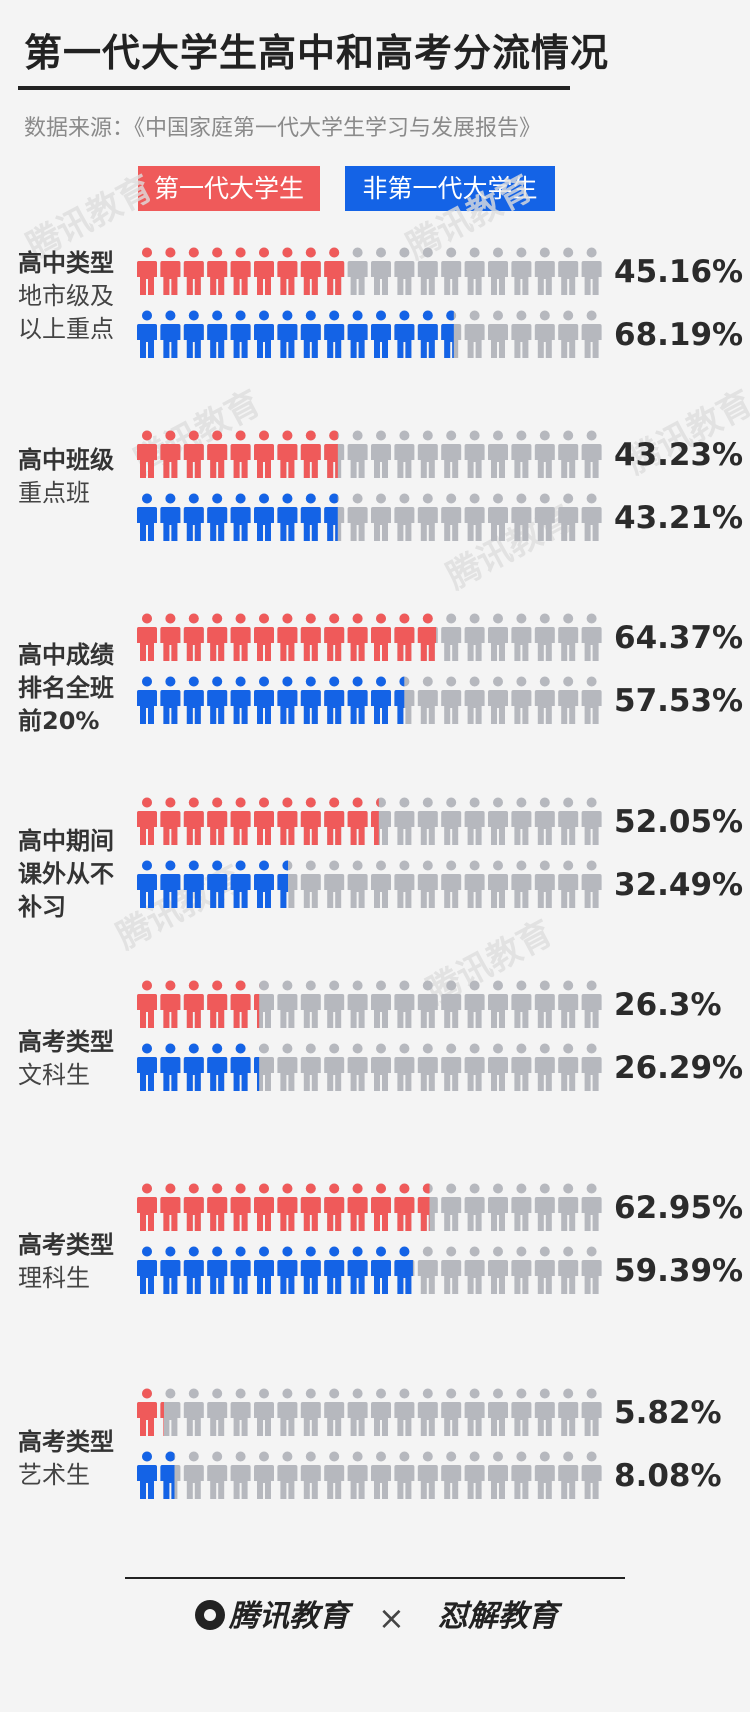 The width and height of the screenshot is (750, 1712). Describe the element at coordinates (375, 1618) in the screenshot. I see `footer-logos: 腾讯教育 × 怼解教育` at that location.